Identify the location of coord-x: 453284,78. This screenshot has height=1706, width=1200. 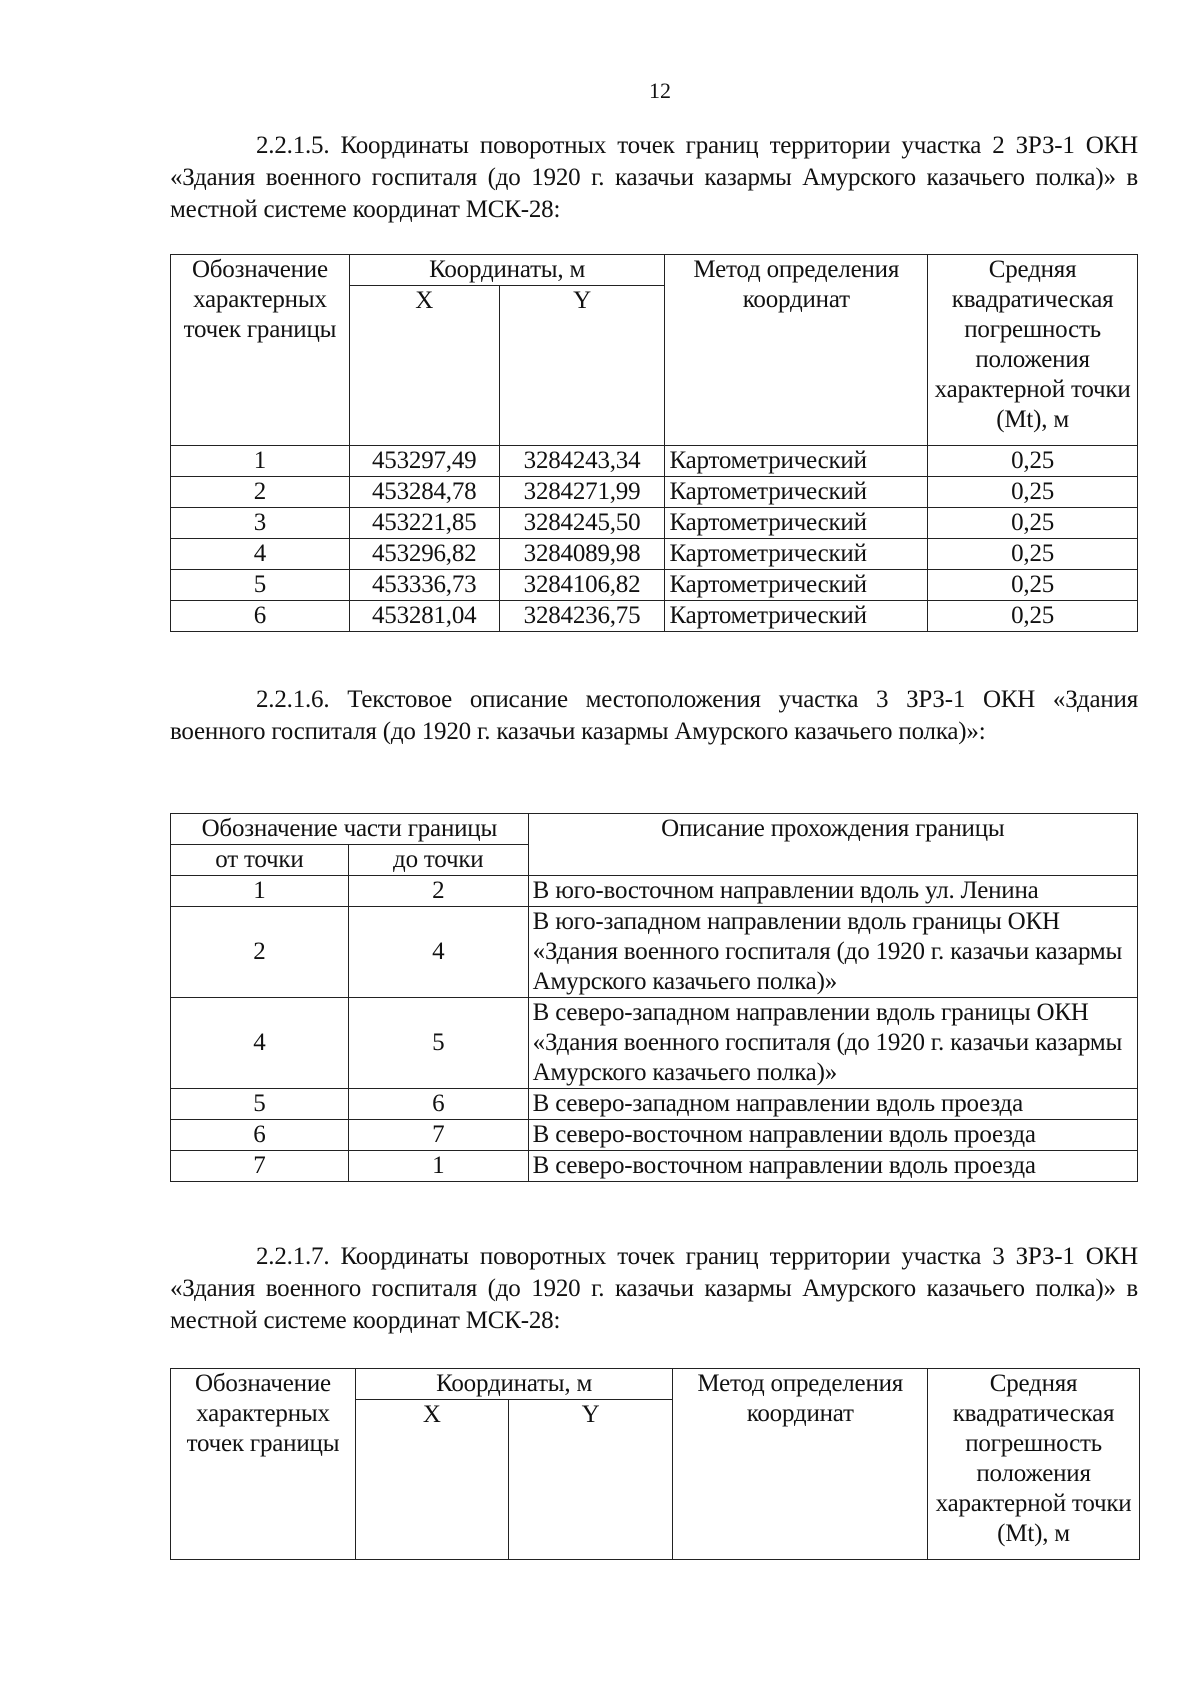
(424, 492).